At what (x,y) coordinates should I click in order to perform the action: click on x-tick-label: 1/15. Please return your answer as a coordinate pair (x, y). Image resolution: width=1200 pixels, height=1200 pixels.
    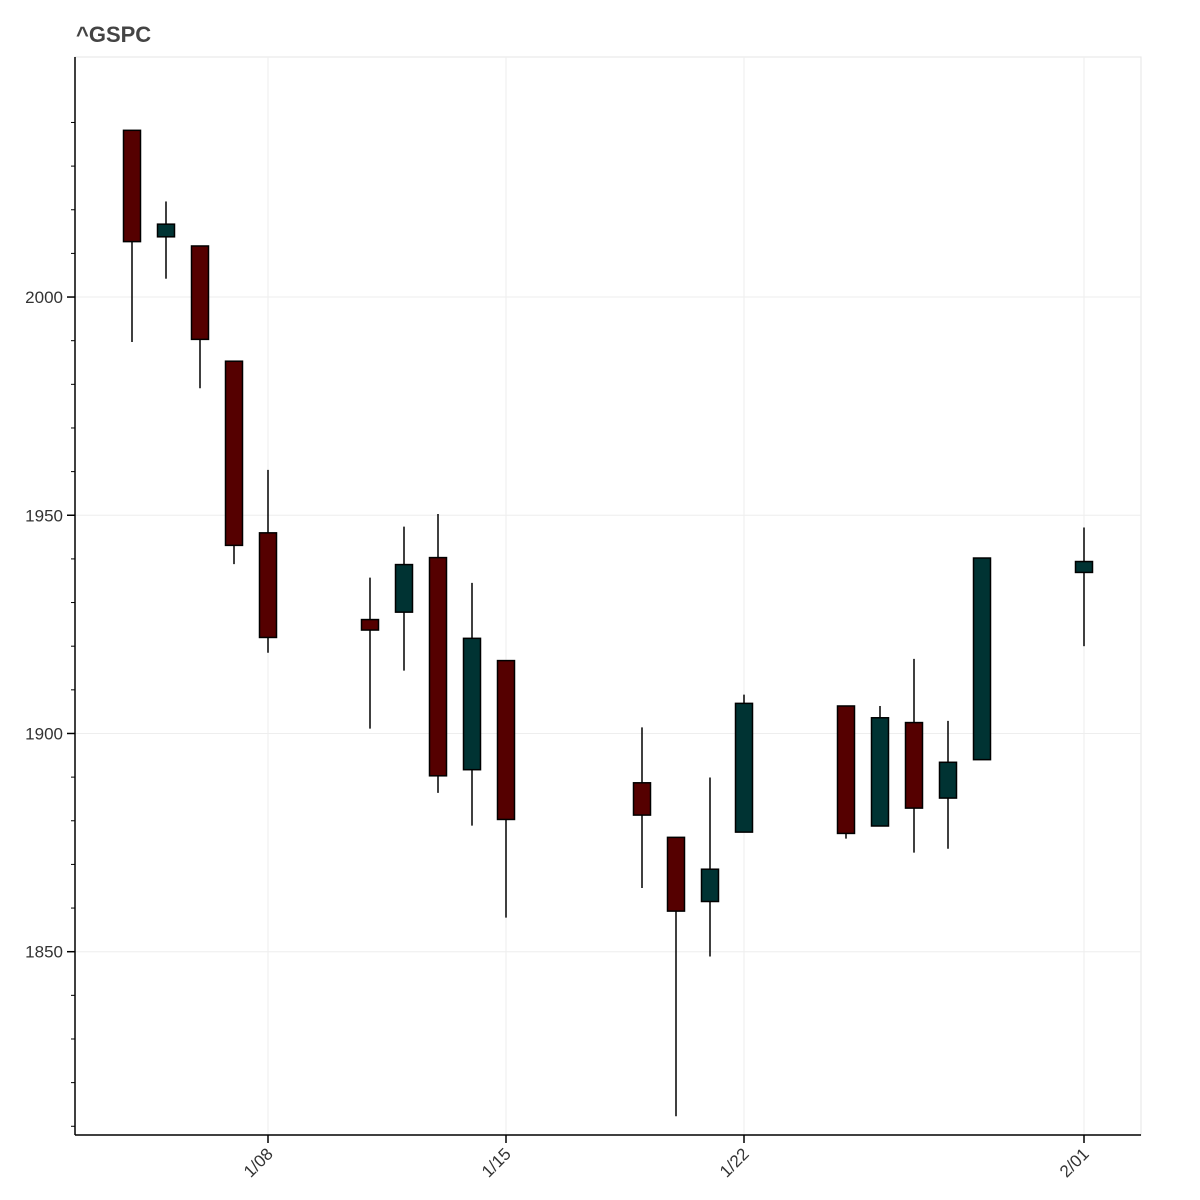
    Looking at the image, I should click on (496, 1162).